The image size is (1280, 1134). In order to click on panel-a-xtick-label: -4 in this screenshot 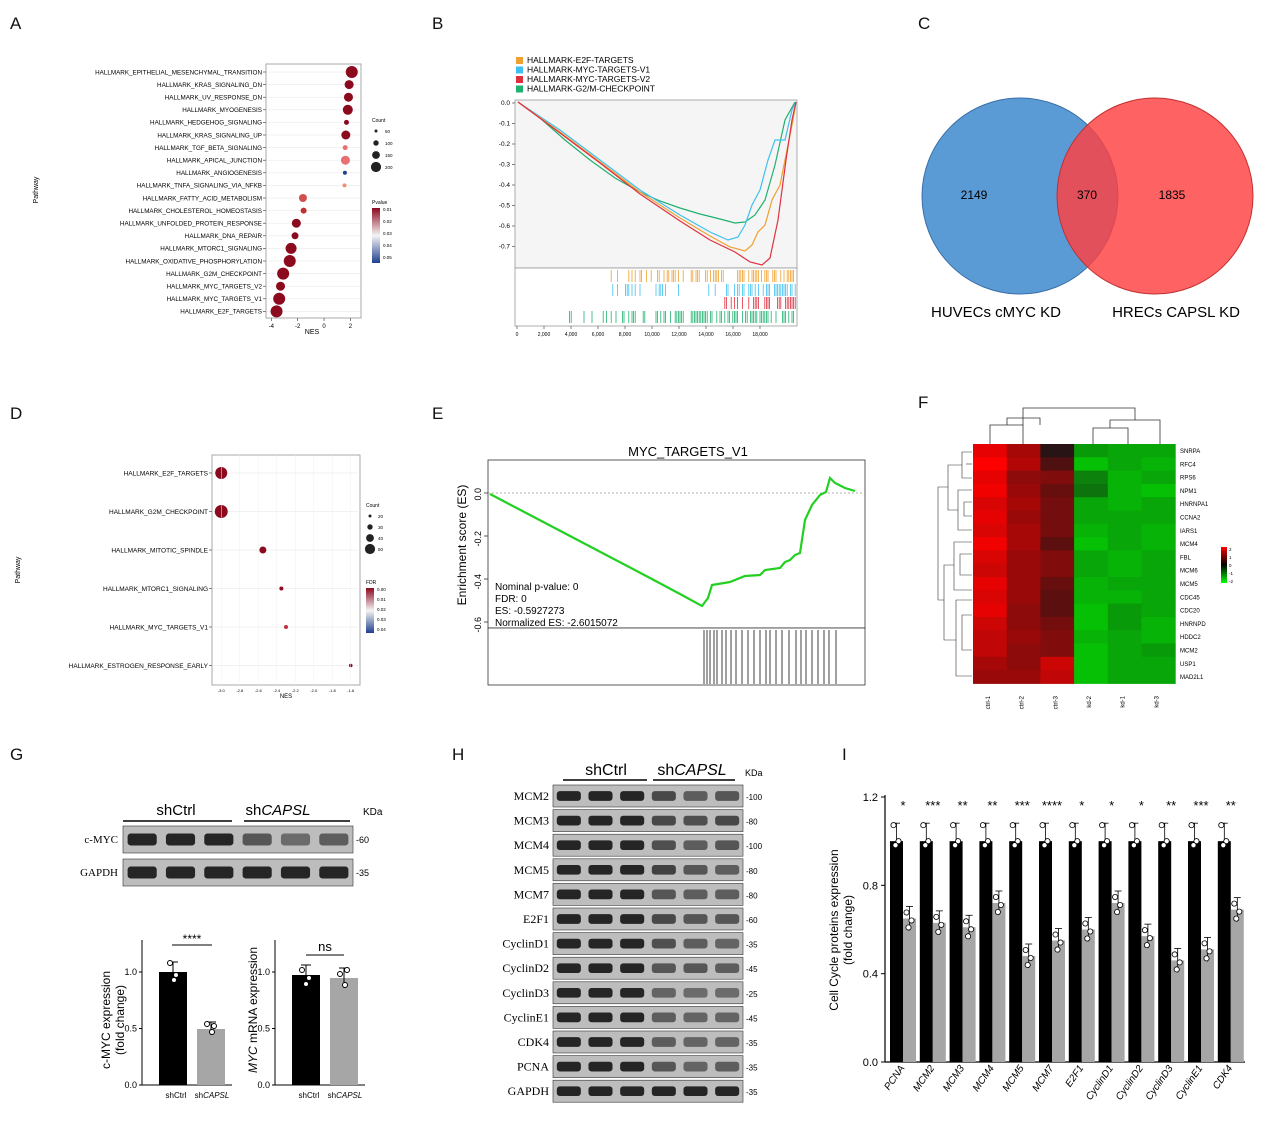, I will do `click(272, 327)`.